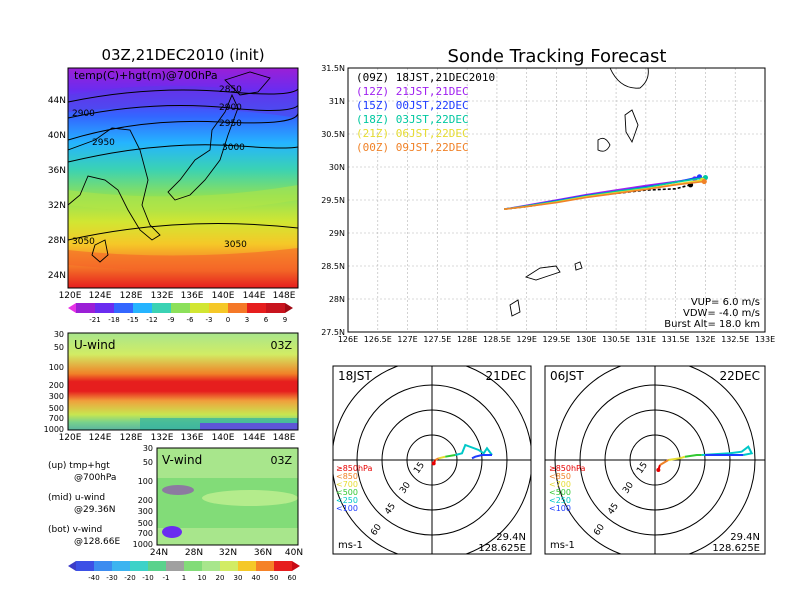  What do you see at coordinates (247, 320) in the screenshot?
I see `temp-cbar-tick: 3` at bounding box center [247, 320].